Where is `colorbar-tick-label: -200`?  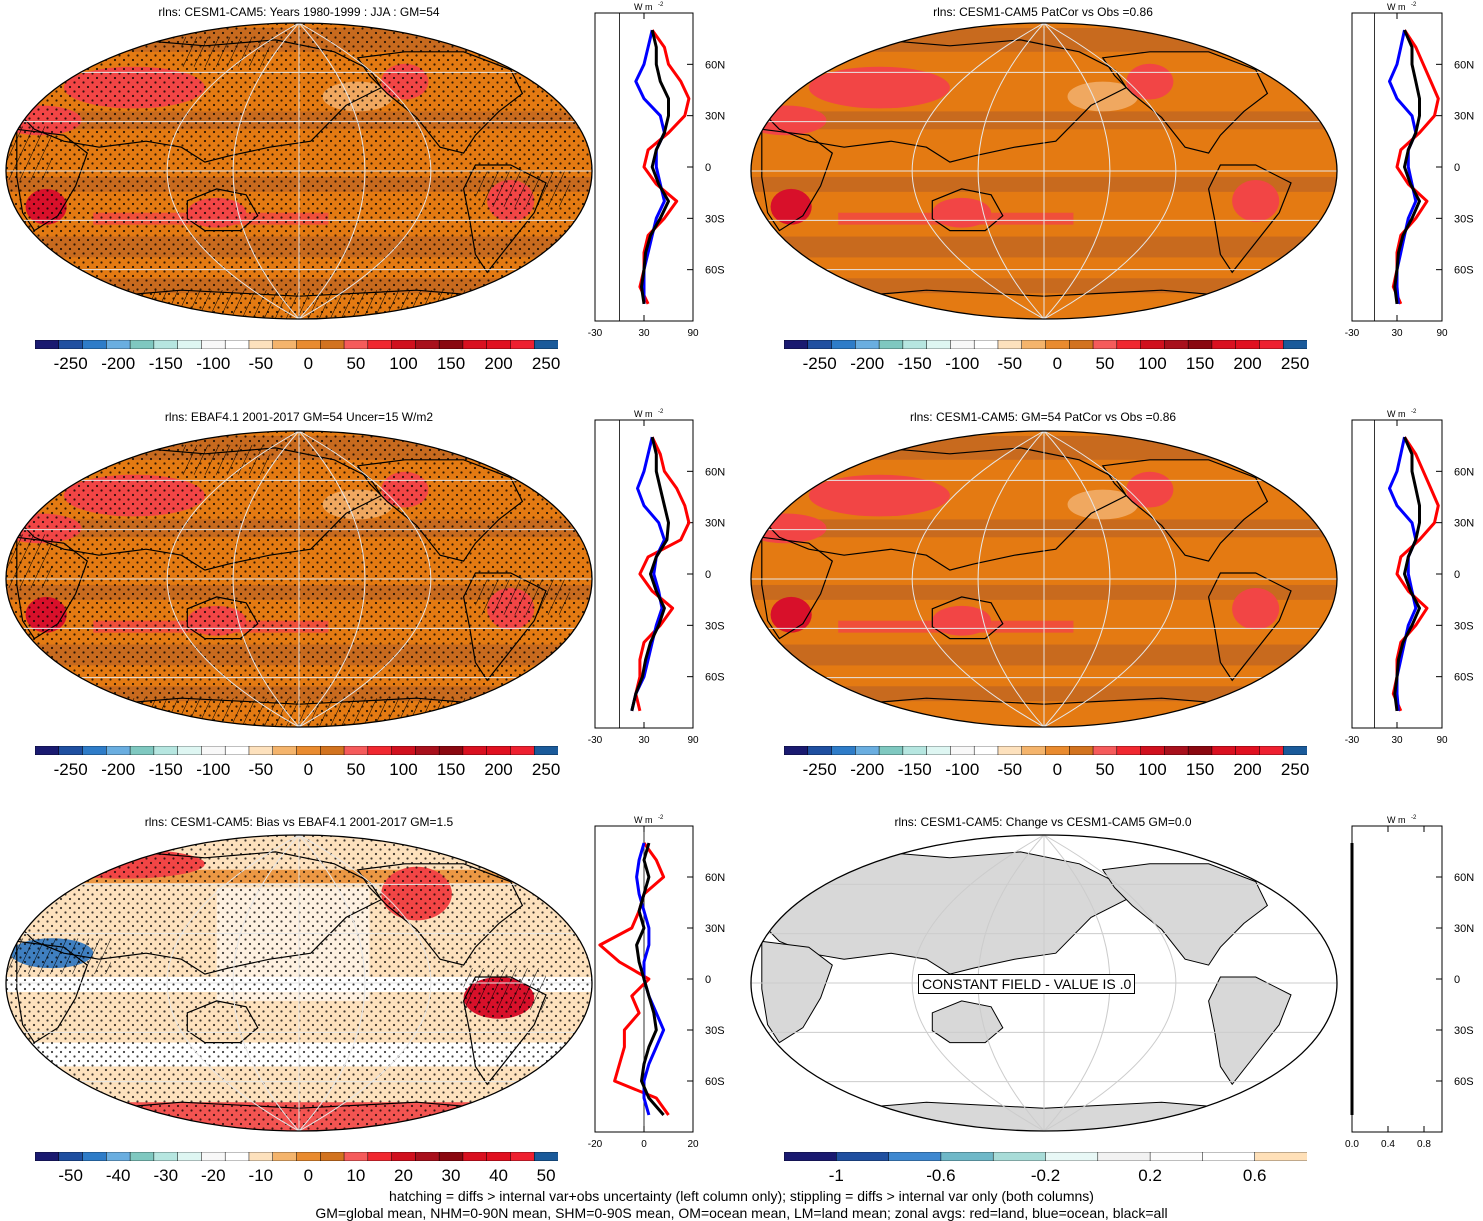 colorbar-tick-label: -200 is located at coordinates (118, 363).